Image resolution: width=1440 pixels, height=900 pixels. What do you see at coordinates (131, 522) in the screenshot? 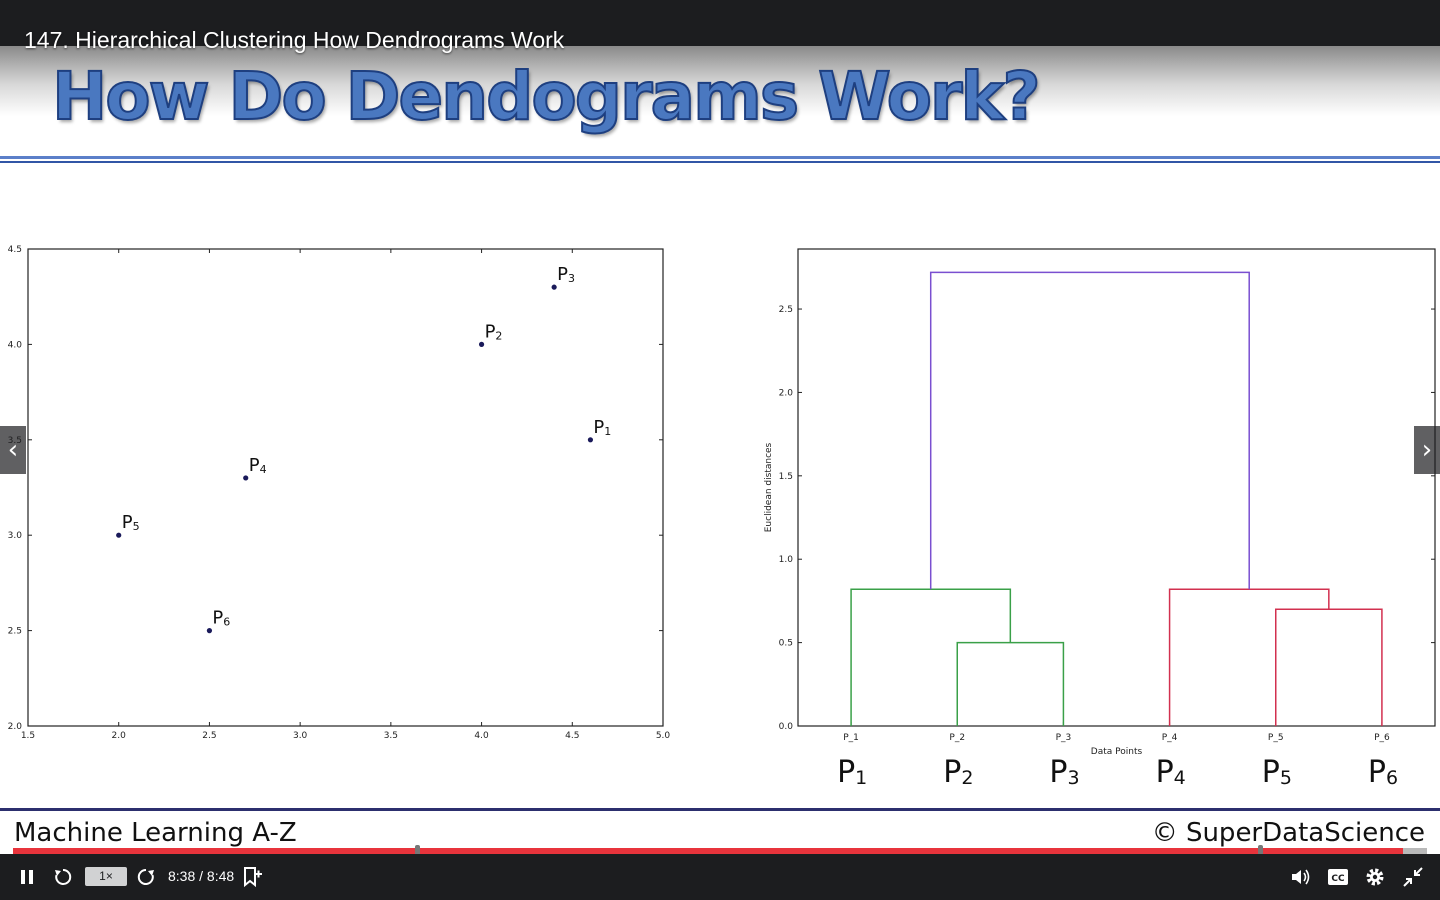
I see `point-label: P5` at bounding box center [131, 522].